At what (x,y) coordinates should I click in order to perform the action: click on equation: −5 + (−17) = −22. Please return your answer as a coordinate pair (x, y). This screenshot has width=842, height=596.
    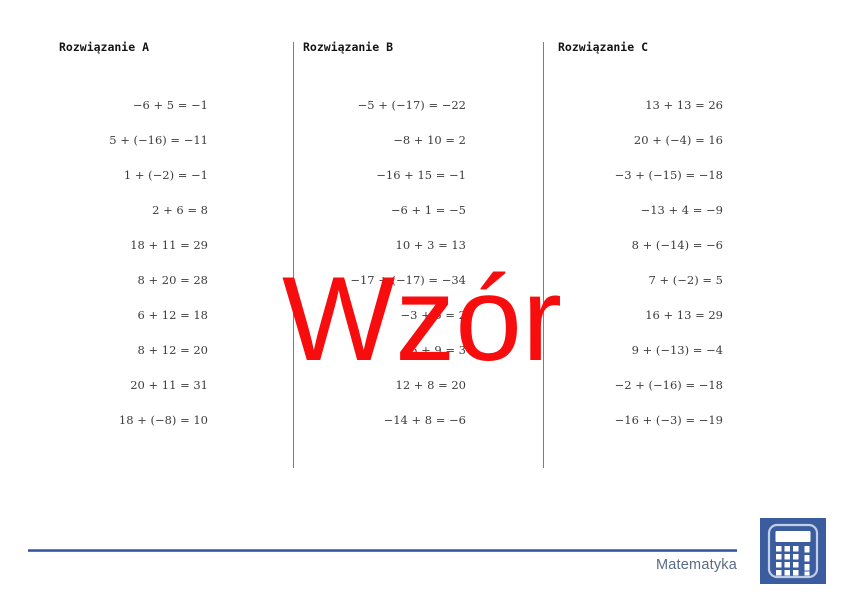
    Looking at the image, I should click on (411, 104).